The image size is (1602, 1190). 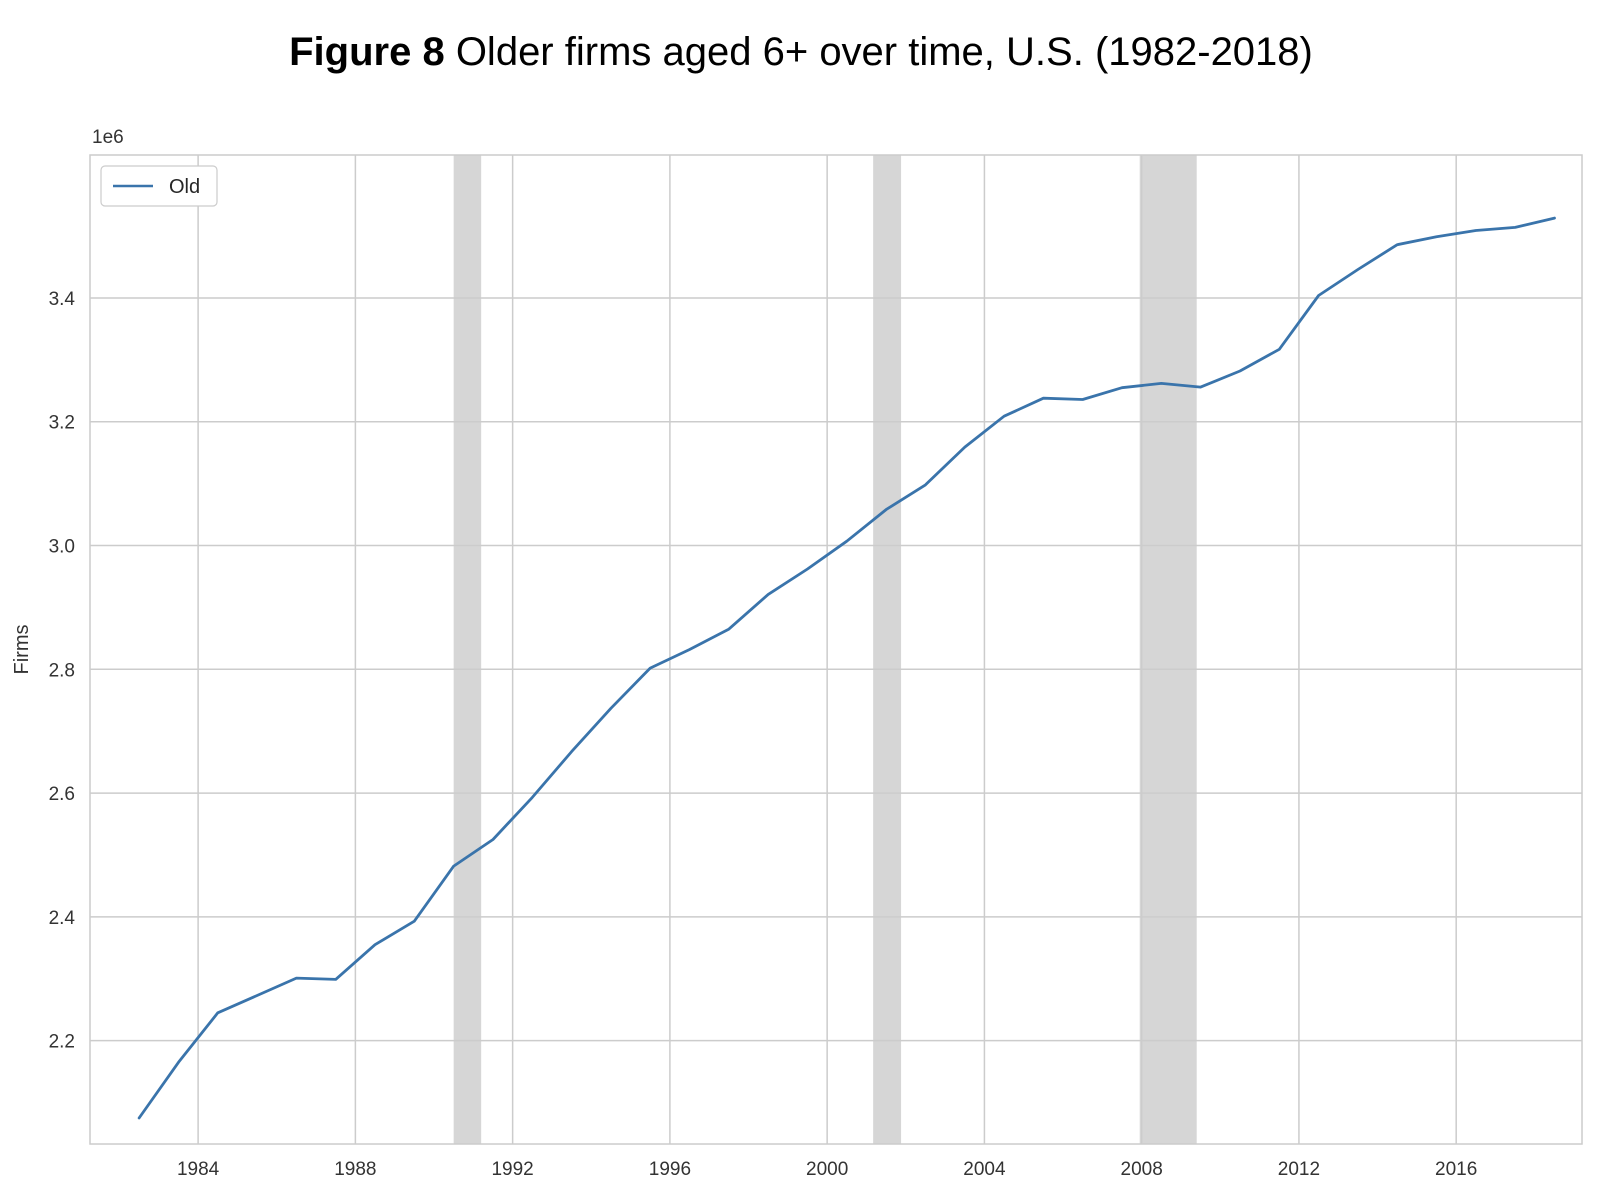 What do you see at coordinates (62, 918) in the screenshot?
I see `y-tick-label: 2.4` at bounding box center [62, 918].